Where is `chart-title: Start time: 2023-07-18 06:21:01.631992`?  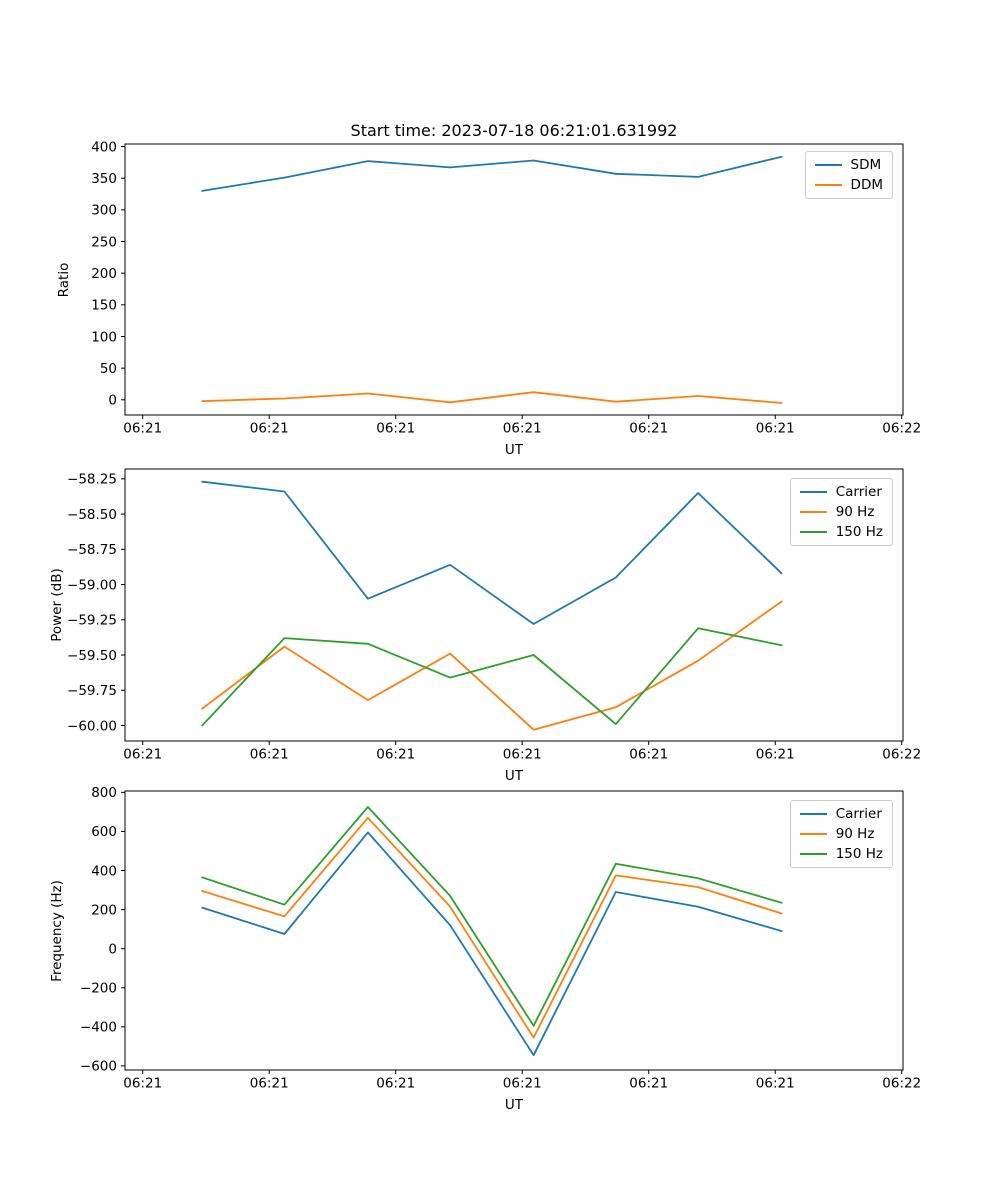
chart-title: Start time: 2023-07-18 06:21:01.631992 is located at coordinates (514, 130).